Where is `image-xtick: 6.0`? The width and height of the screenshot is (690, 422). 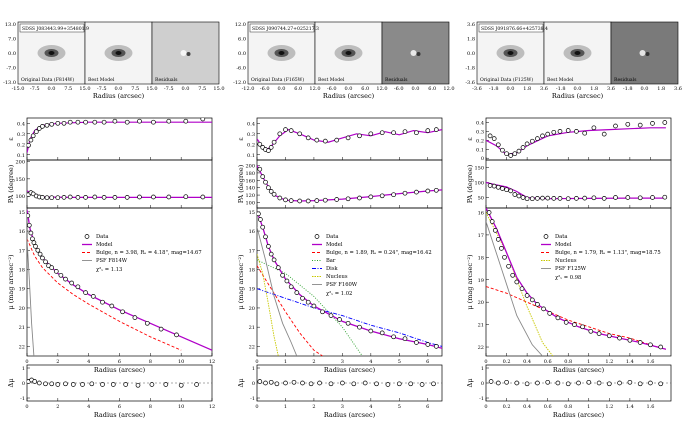 image-xtick: 6.0 is located at coordinates (365, 89).